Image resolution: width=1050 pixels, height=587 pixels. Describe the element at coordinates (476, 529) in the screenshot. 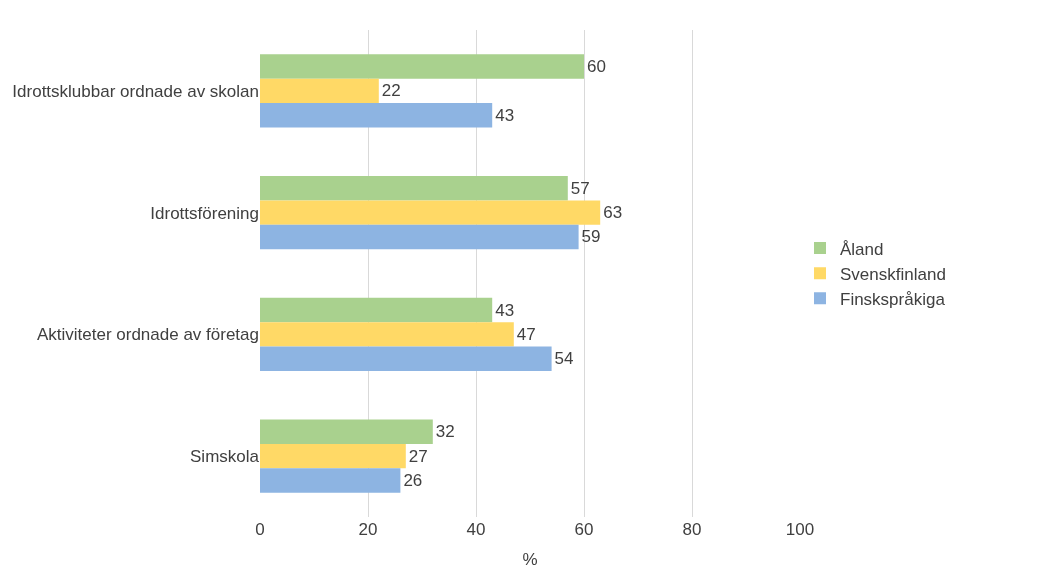

I see `x-tick-label: 40` at that location.